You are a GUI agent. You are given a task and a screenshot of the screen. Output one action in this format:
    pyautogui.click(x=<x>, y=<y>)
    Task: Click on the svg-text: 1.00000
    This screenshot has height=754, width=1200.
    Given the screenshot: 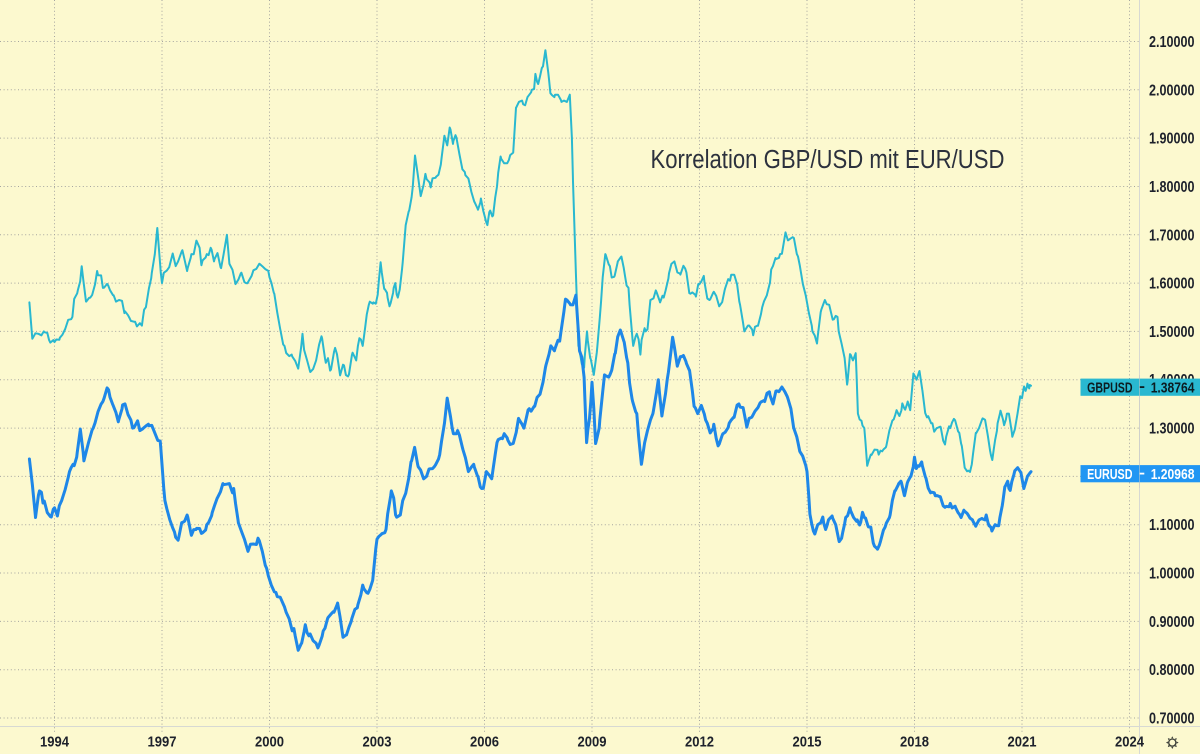 What is the action you would take?
    pyautogui.click(x=1172, y=574)
    